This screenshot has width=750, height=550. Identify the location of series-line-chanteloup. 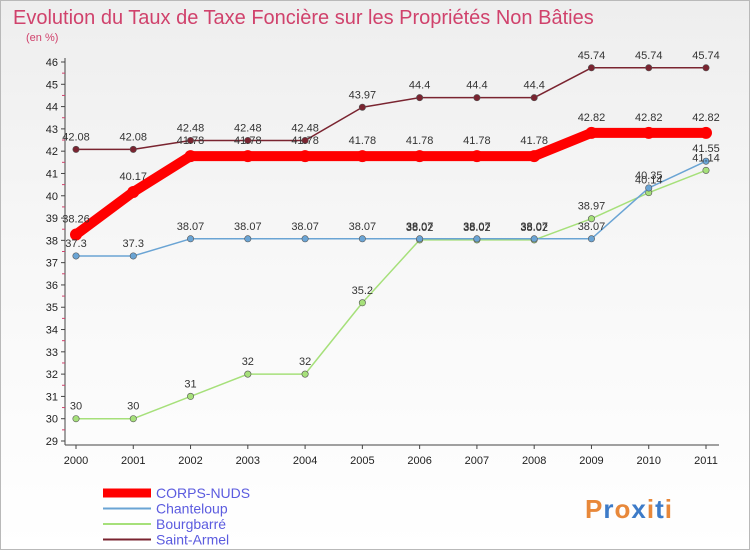
(391, 208).